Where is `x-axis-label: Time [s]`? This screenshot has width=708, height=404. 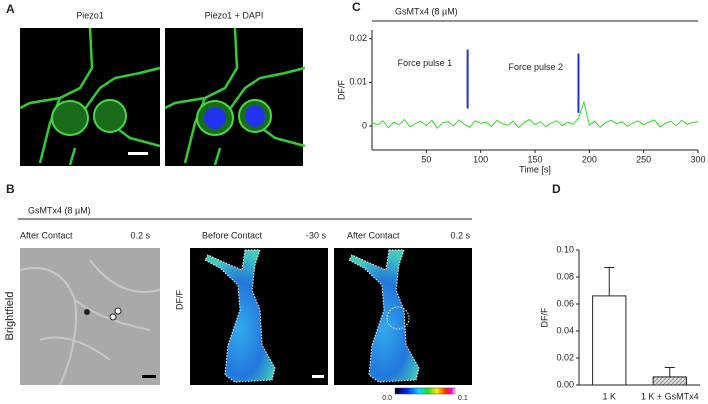
x-axis-label: Time [s] is located at coordinates (535, 169).